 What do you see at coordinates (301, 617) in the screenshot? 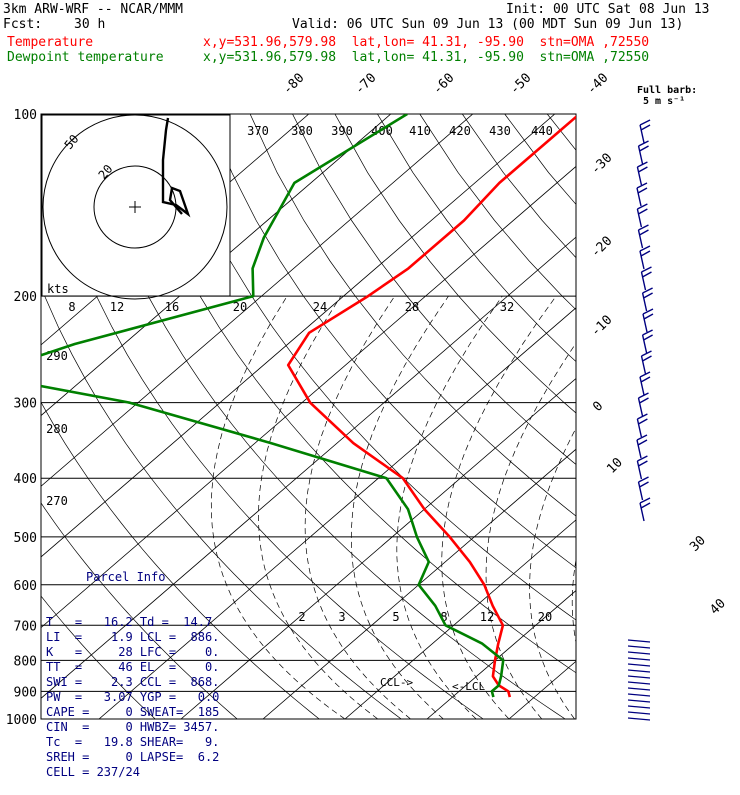
I see `mixing-ratio-label-low: 2` at bounding box center [301, 617].